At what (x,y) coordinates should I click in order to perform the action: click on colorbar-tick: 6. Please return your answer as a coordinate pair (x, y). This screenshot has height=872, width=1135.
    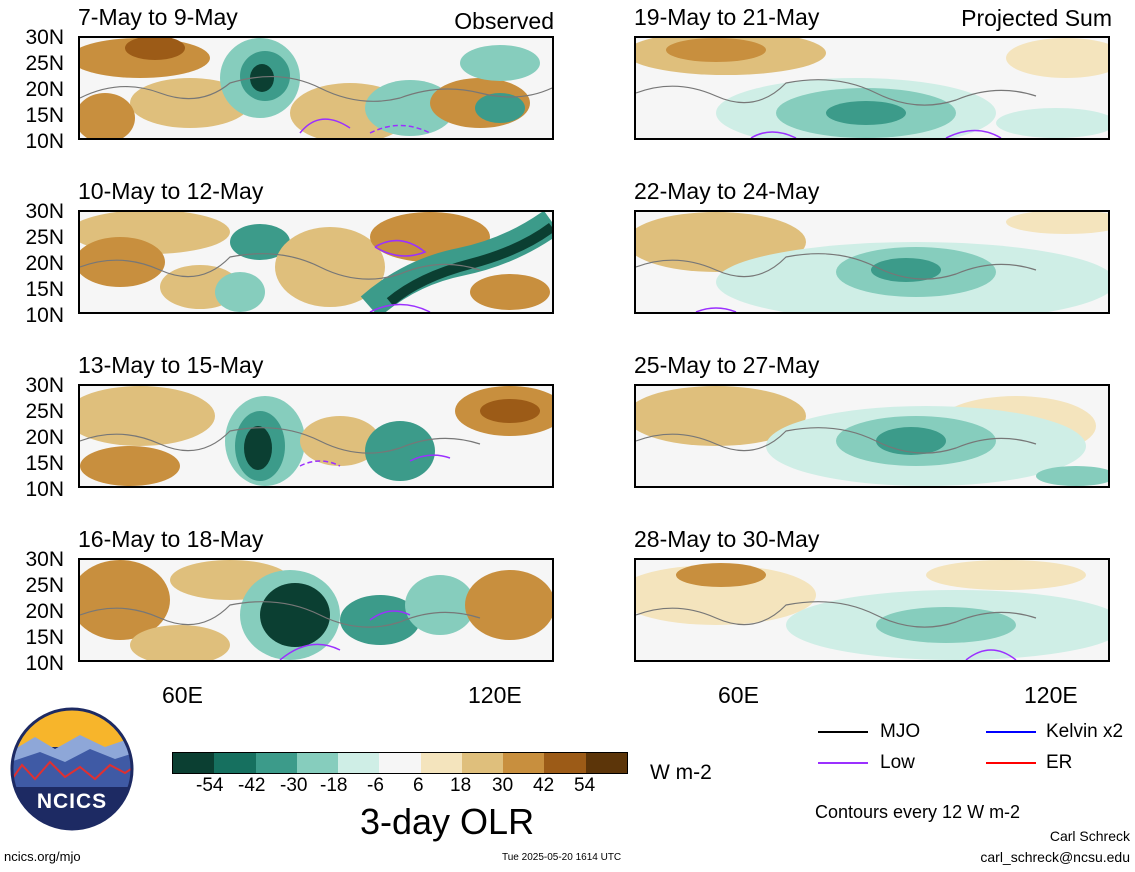
    Looking at the image, I should click on (418, 785).